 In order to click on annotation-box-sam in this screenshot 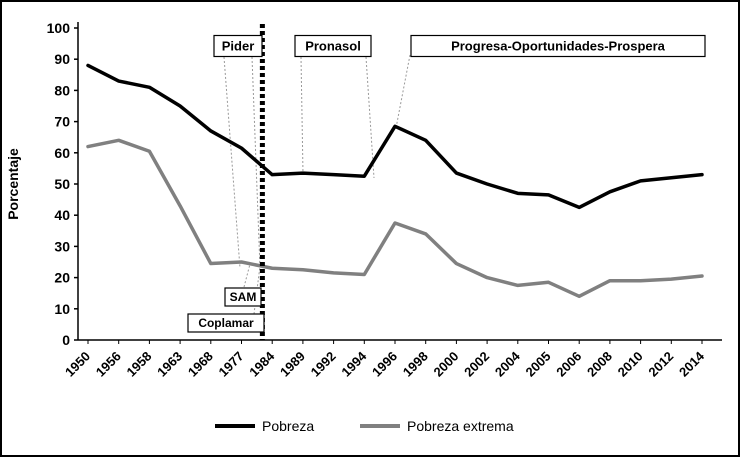, I will do `click(243, 297)`.